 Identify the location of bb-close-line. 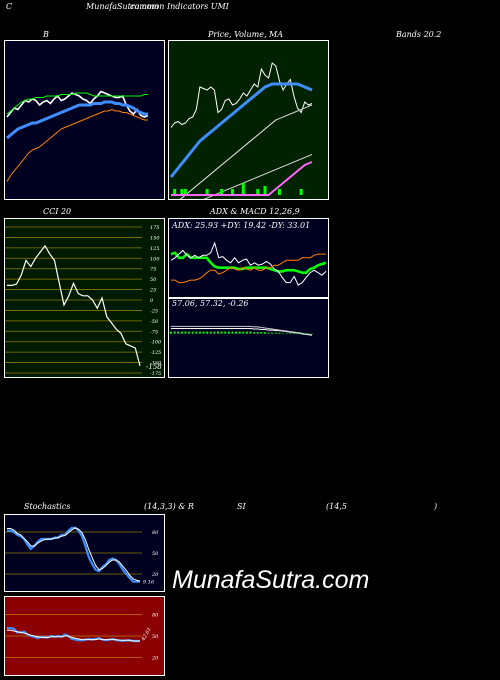
(77, 104).